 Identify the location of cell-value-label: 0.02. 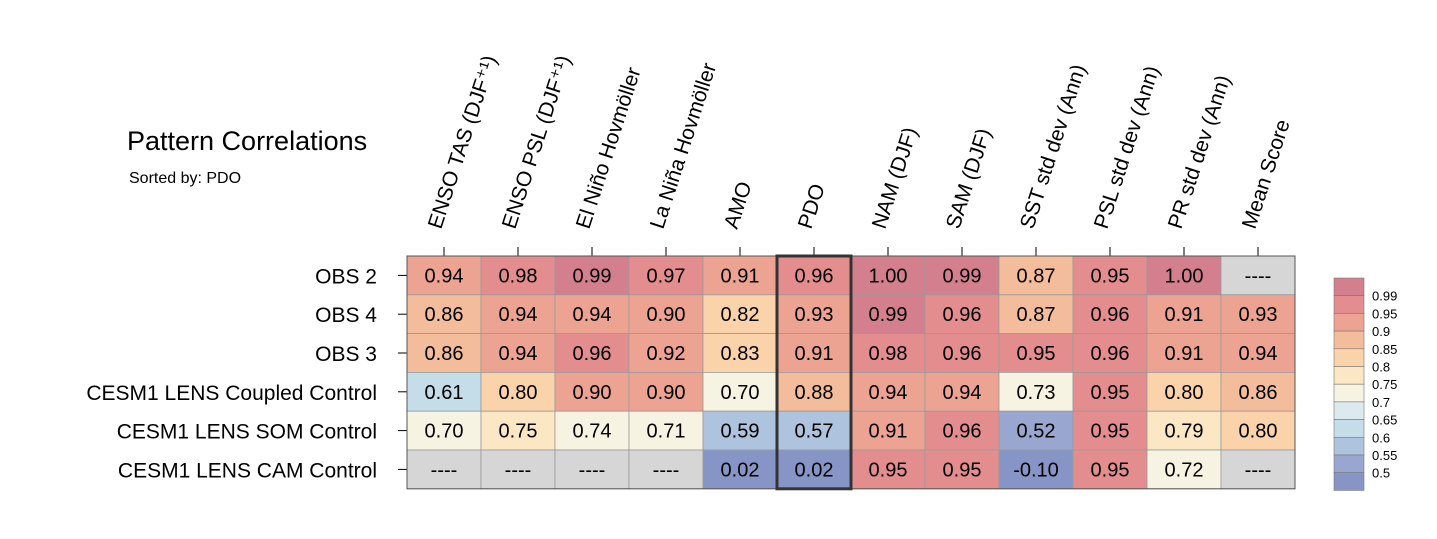
(740, 470).